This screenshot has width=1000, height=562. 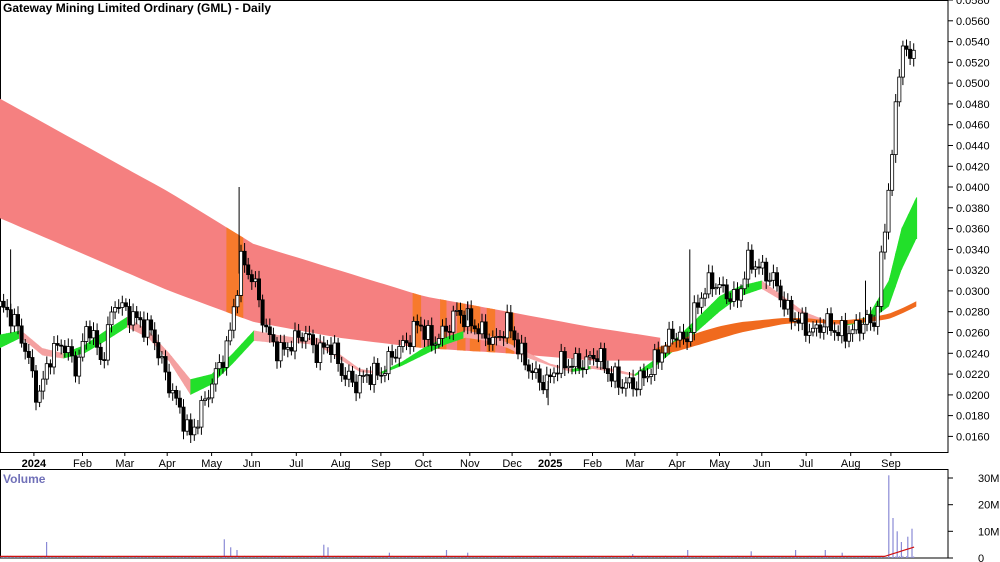 I want to click on y-tick-label: 0.0460, so click(x=973, y=126).